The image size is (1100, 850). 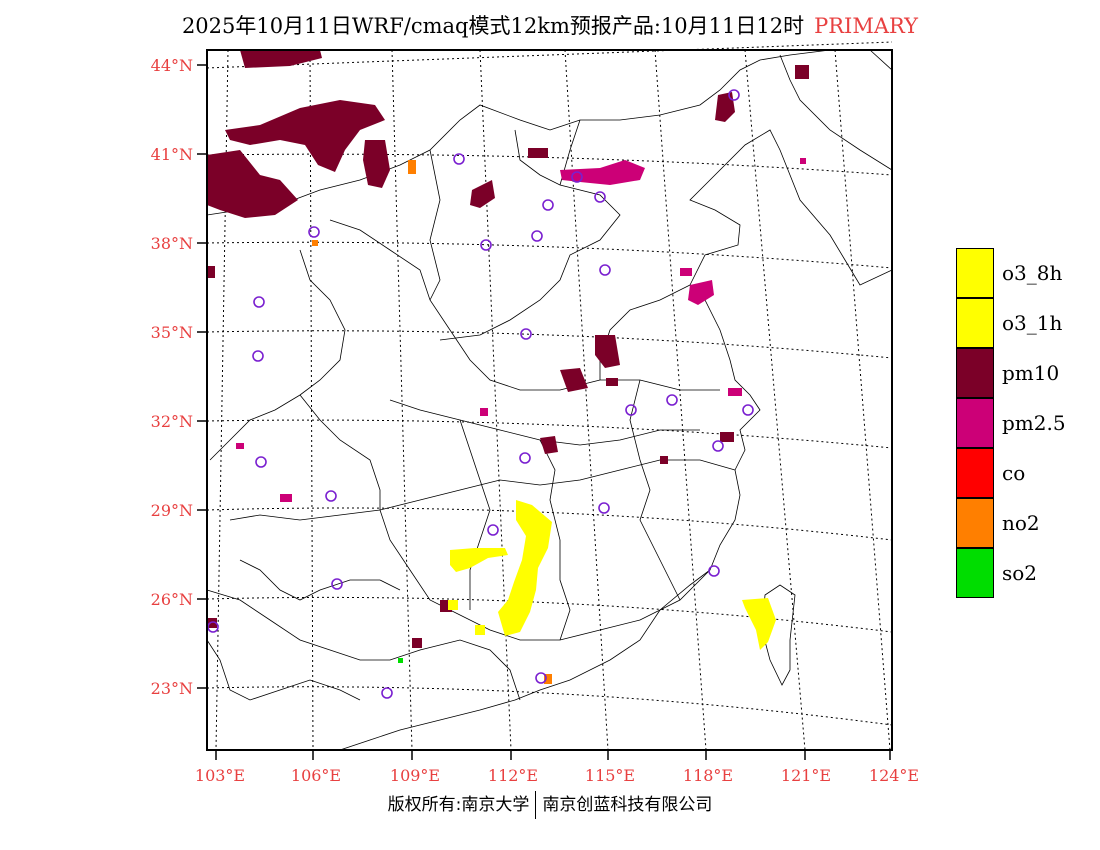 What do you see at coordinates (524, 305) in the screenshot?
I see `border-central-band` at bounding box center [524, 305].